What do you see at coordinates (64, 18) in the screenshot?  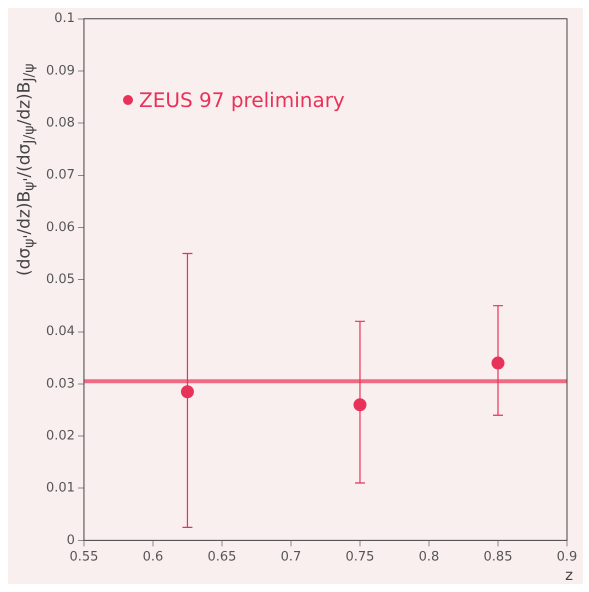 I see `y-tick-label: 0.1` at bounding box center [64, 18].